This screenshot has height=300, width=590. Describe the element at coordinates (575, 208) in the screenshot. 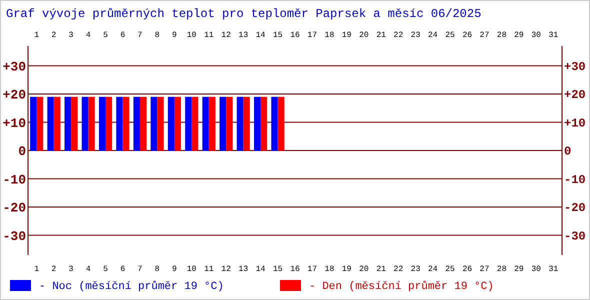

I see `y2-tick-label: -20` at that location.